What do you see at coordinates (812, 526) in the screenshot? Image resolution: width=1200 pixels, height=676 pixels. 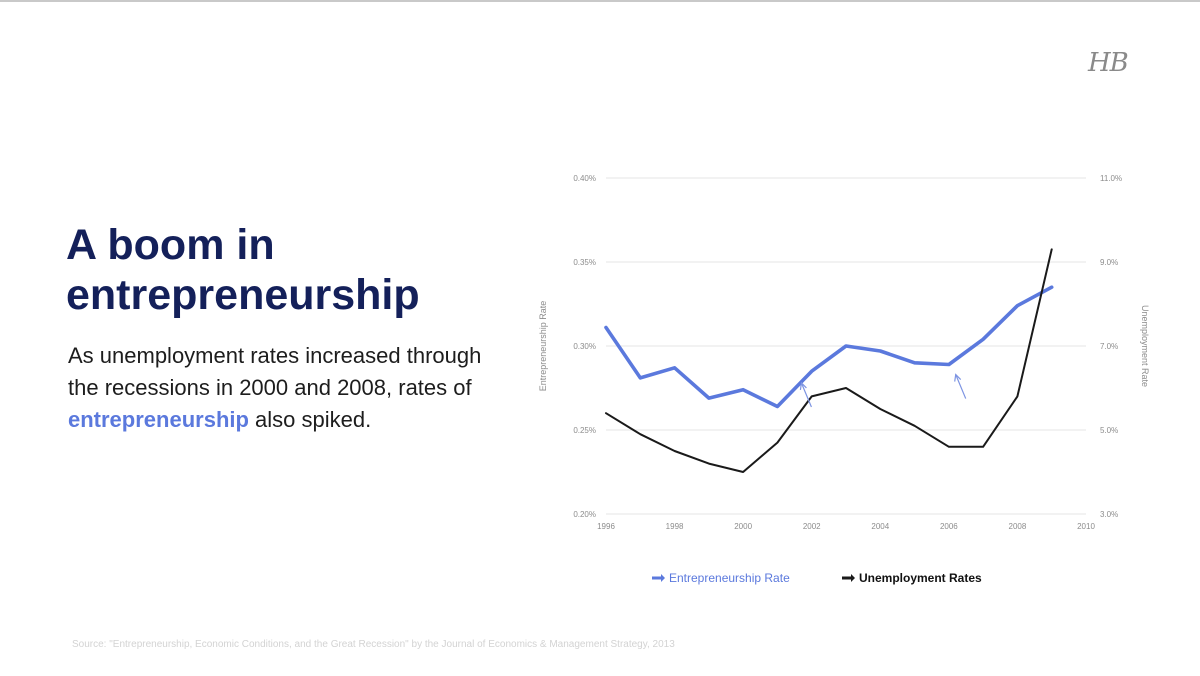 I see `x-tick-label: 2002` at bounding box center [812, 526].